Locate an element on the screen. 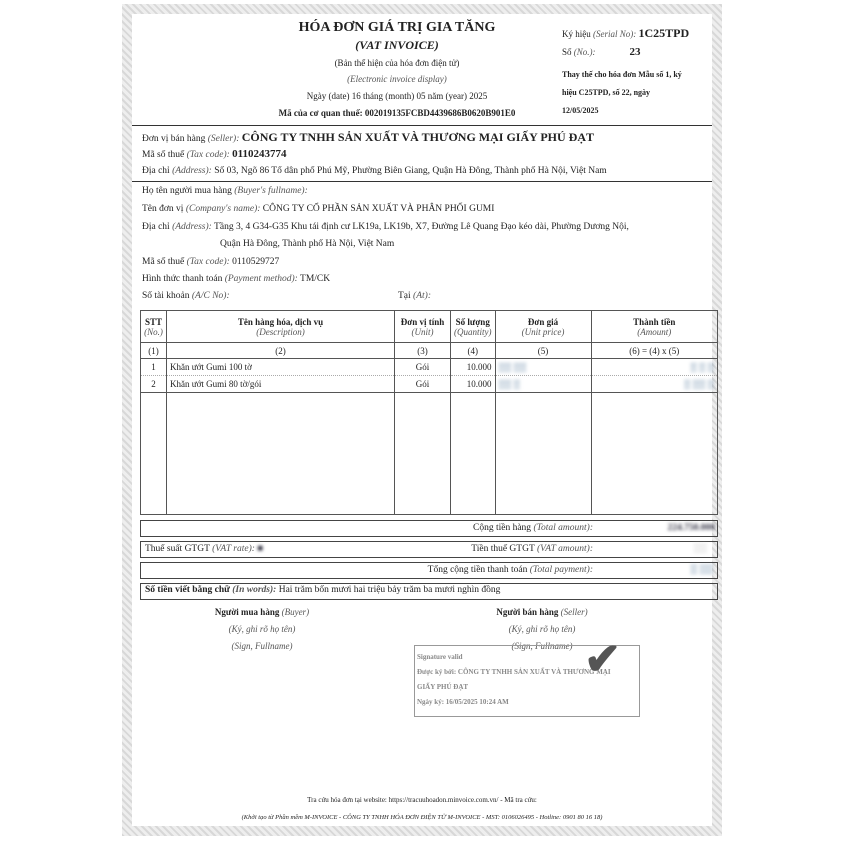 This screenshot has height=842, width=842. invoice-no: Số (No.): 23 is located at coordinates (601, 52).